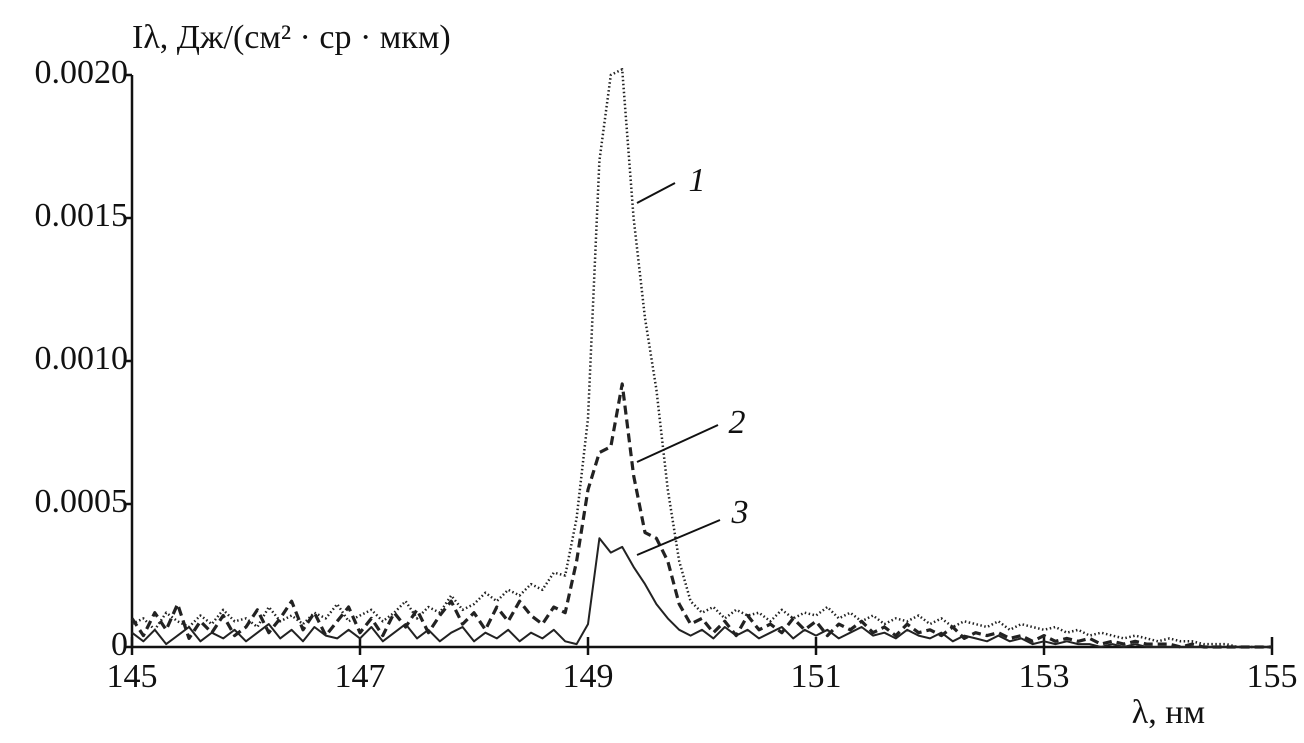 This screenshot has height=743, width=1304. Describe the element at coordinates (82, 501) in the screenshot. I see `y-tick-label: 0.0005` at that location.